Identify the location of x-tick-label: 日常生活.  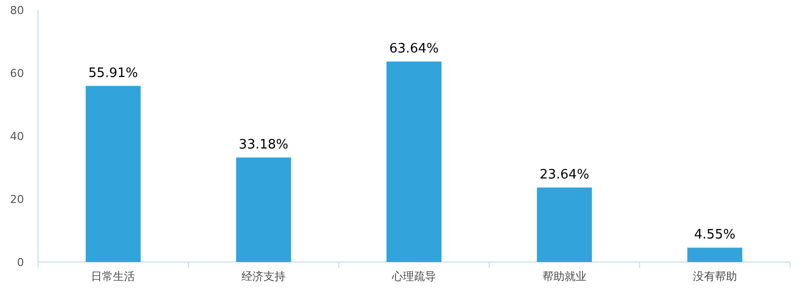
(113, 276).